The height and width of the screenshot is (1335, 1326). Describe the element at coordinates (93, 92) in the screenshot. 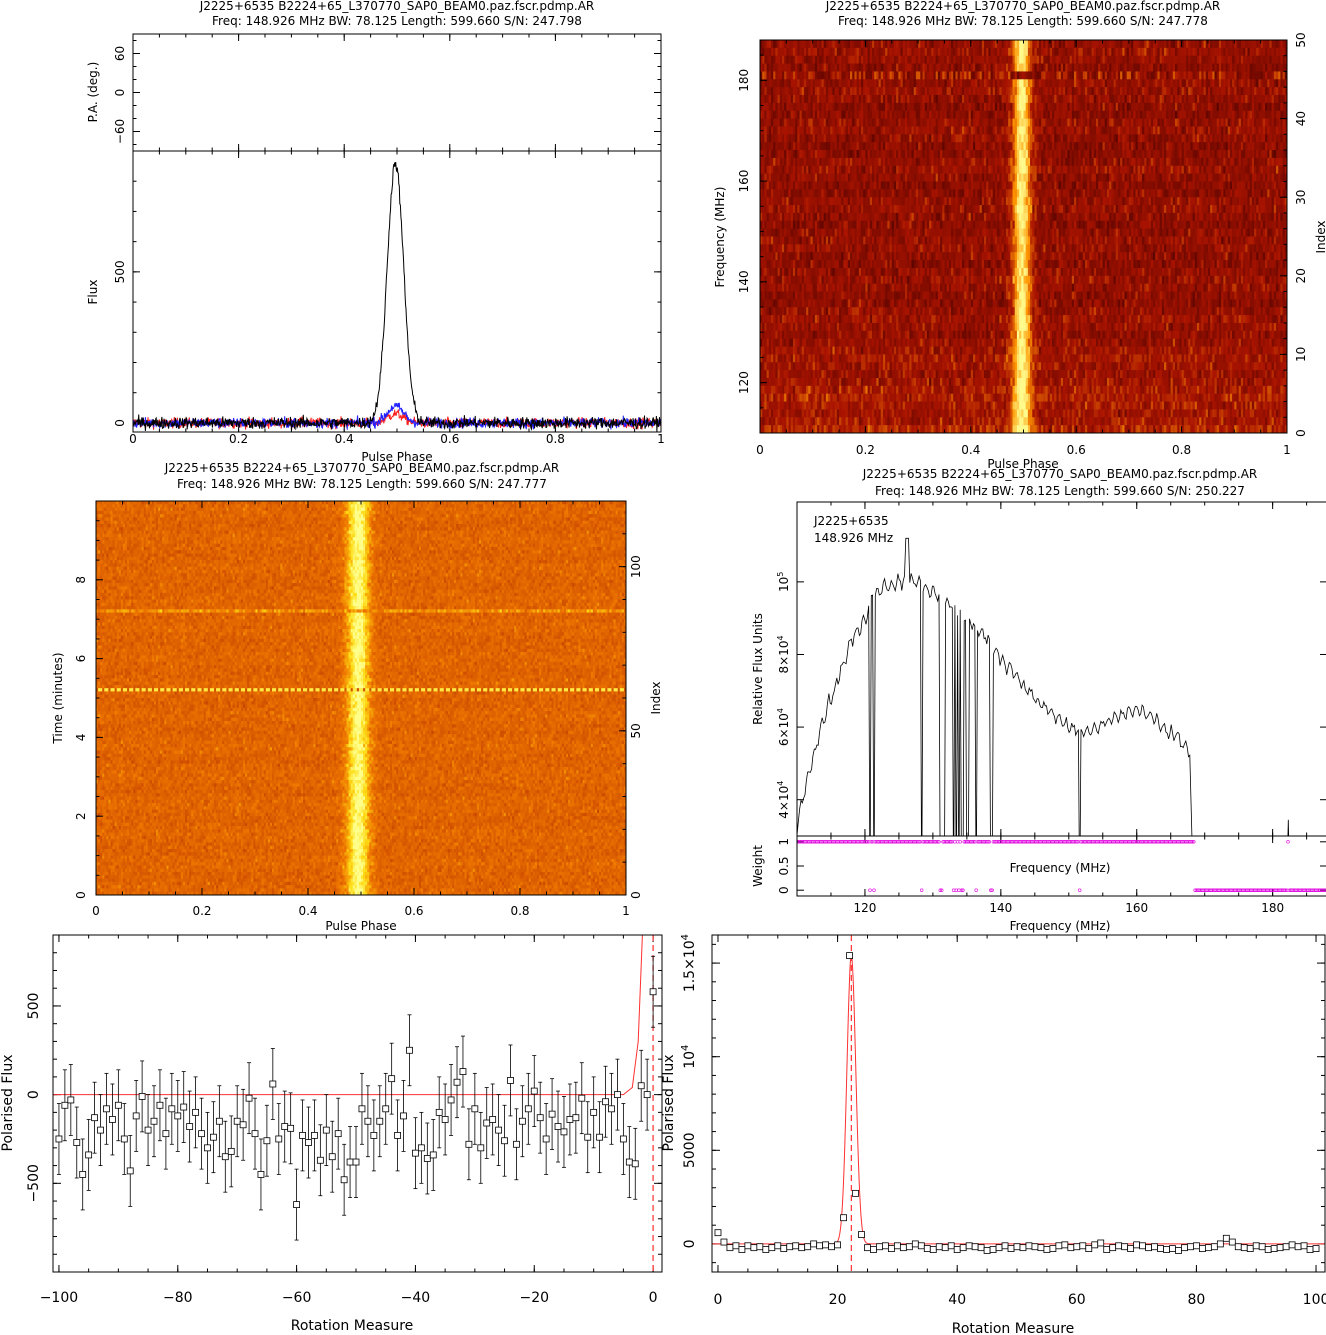

I see `pa-axis-label: P.A. (deg.)` at that location.